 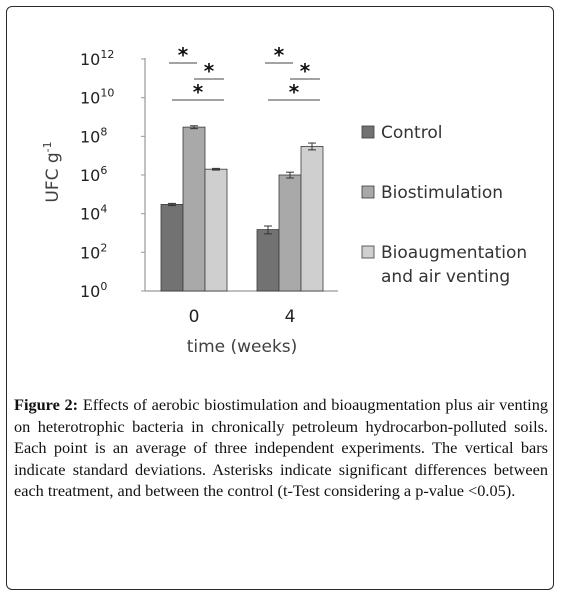 I want to click on bars, so click(x=242, y=209).